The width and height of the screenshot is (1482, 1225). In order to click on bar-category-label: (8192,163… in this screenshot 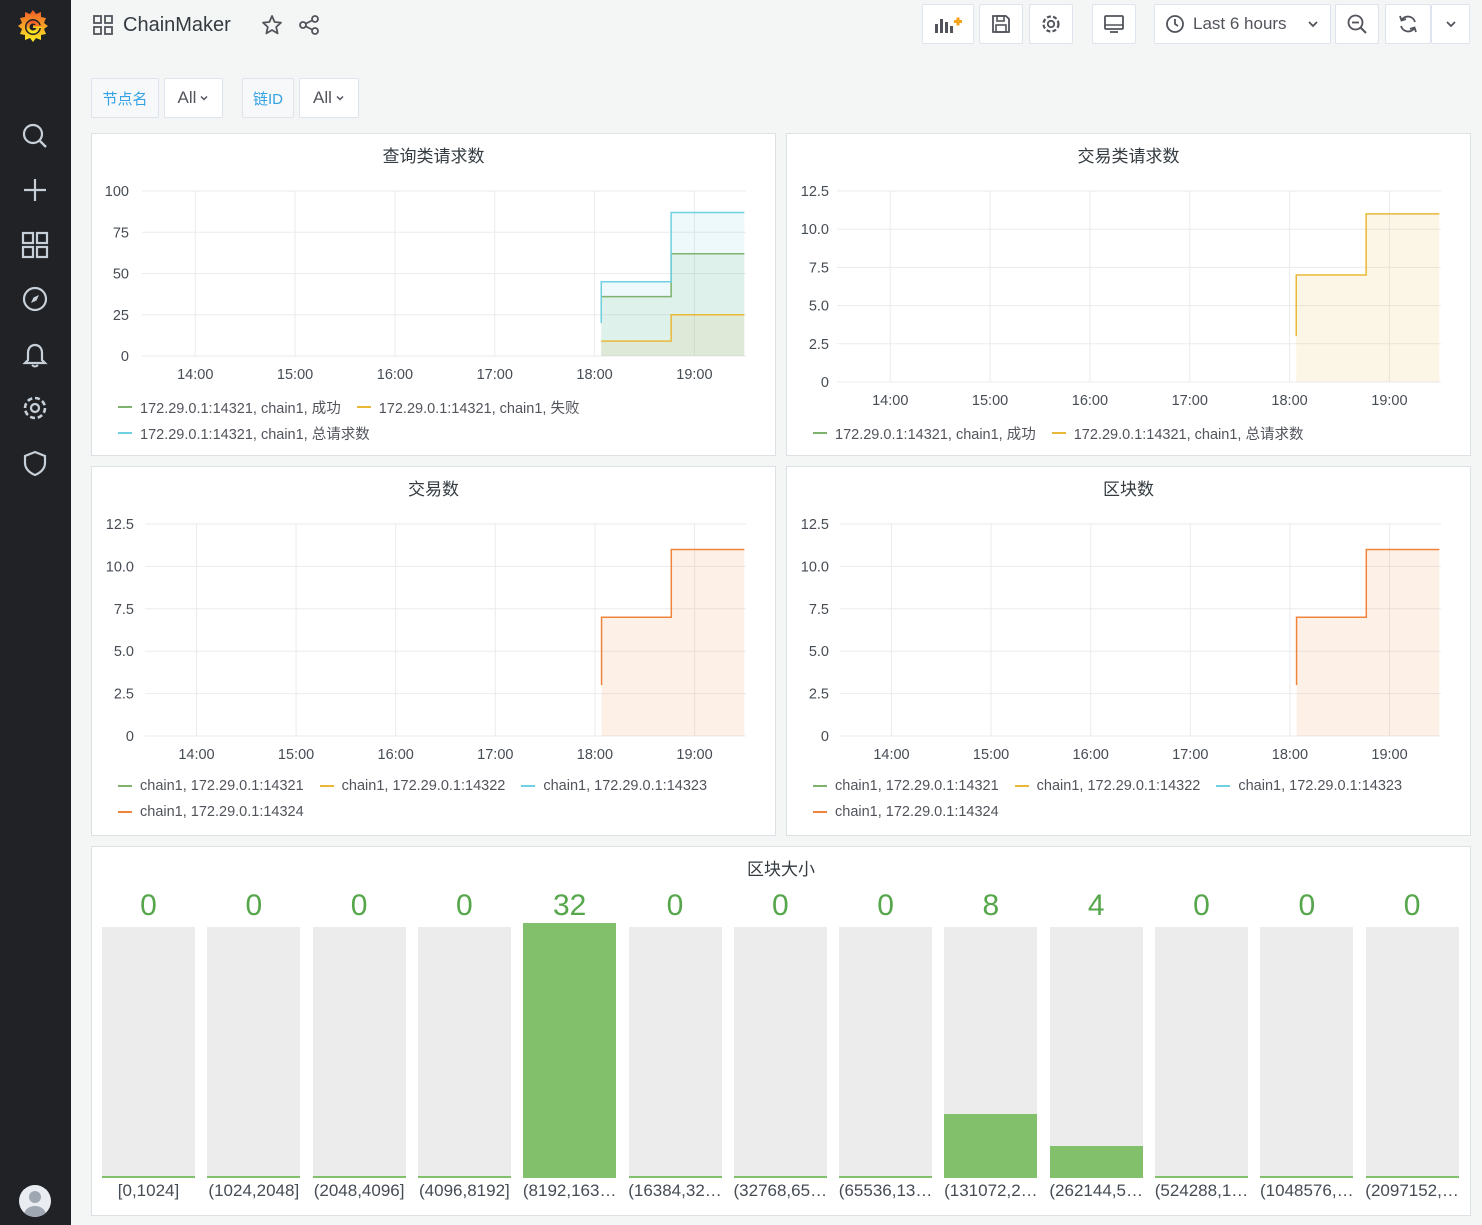, I will do `click(569, 1190)`.